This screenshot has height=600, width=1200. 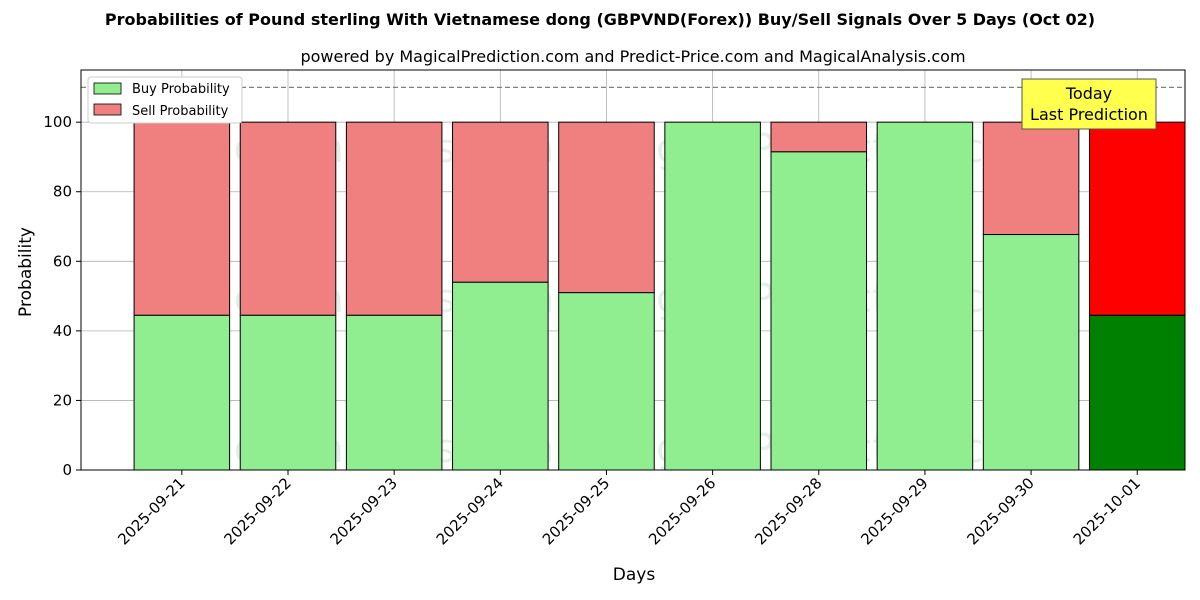 What do you see at coordinates (682, 511) in the screenshot?
I see `x-tick-label: 2025-09-26` at bounding box center [682, 511].